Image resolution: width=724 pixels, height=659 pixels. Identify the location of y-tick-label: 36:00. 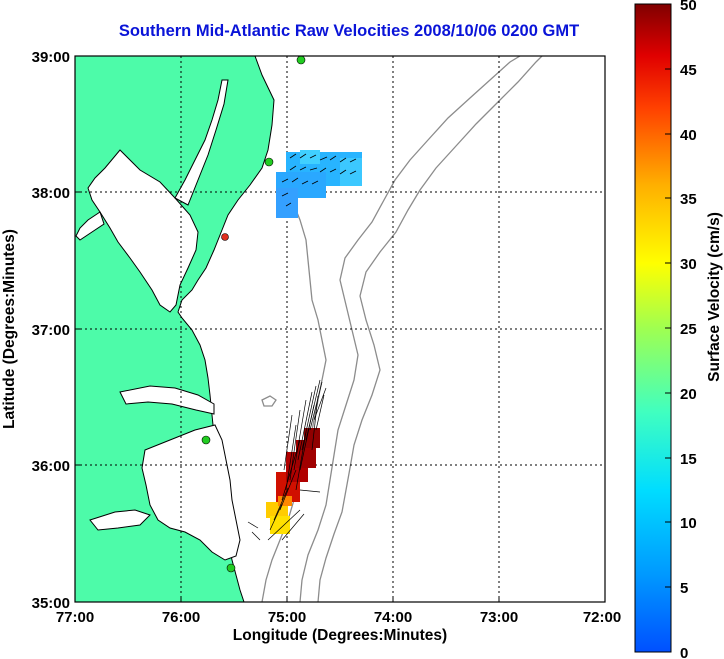
(51, 466).